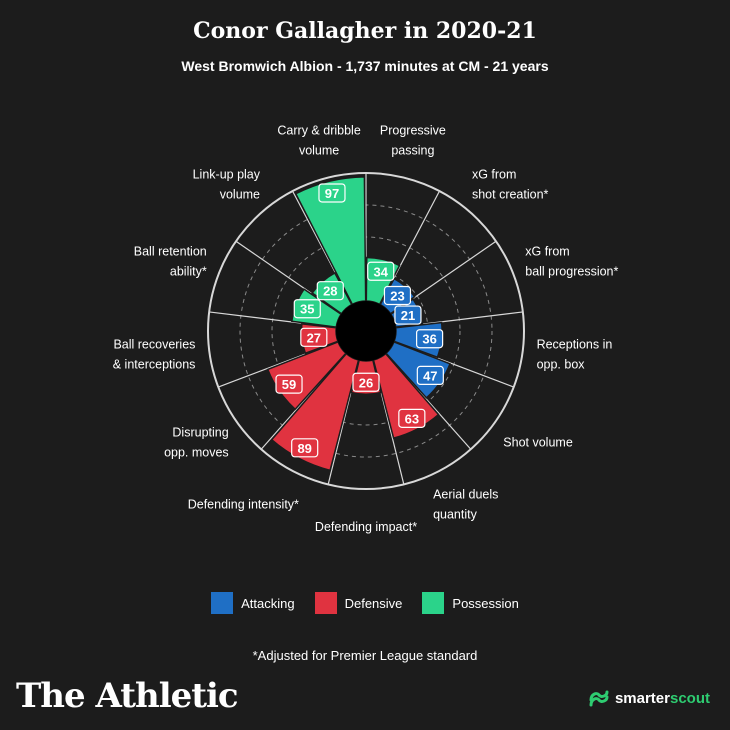 The width and height of the screenshot is (730, 730). I want to click on category-label-8: Disrupting opp. moves, so click(196, 442).